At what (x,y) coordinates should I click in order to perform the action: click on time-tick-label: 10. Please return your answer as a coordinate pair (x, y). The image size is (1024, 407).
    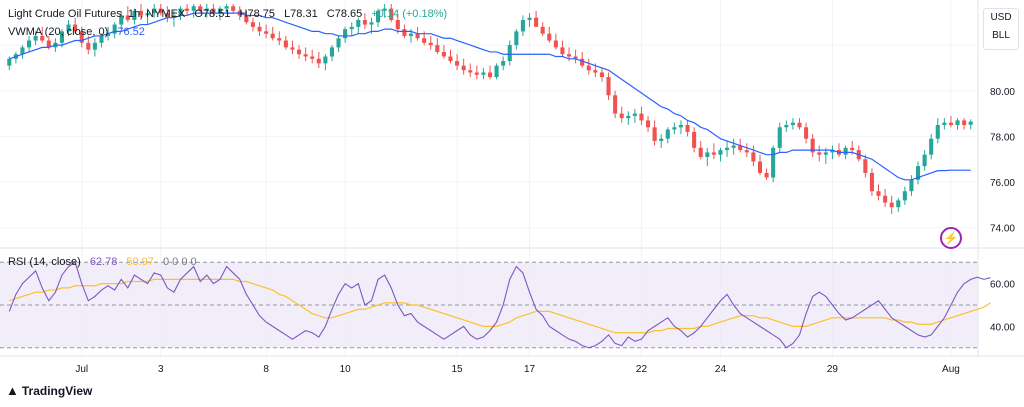
    Looking at the image, I should click on (346, 369).